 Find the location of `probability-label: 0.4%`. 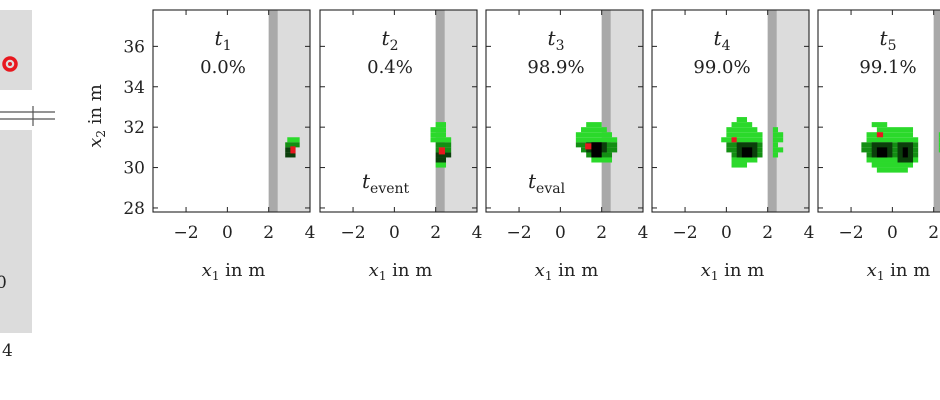

probability-label: 0.4% is located at coordinates (390, 67).